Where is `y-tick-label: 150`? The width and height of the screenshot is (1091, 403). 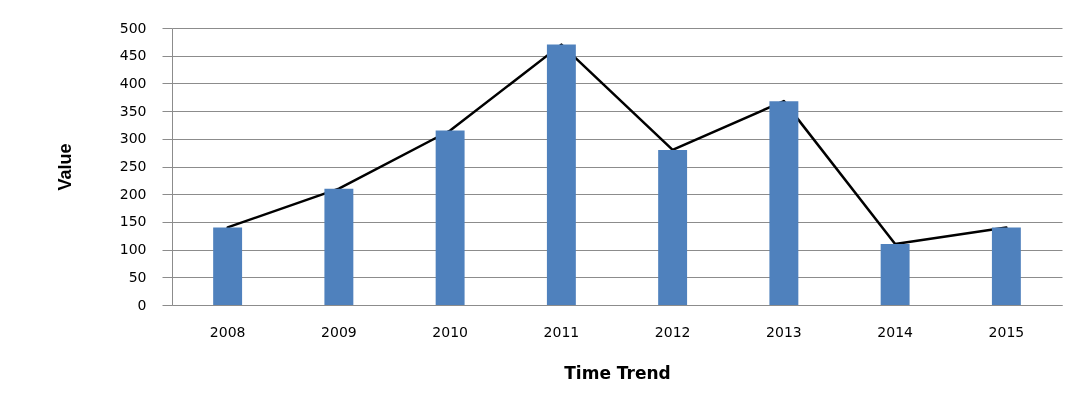
y-tick-label: 150 is located at coordinates (133, 221).